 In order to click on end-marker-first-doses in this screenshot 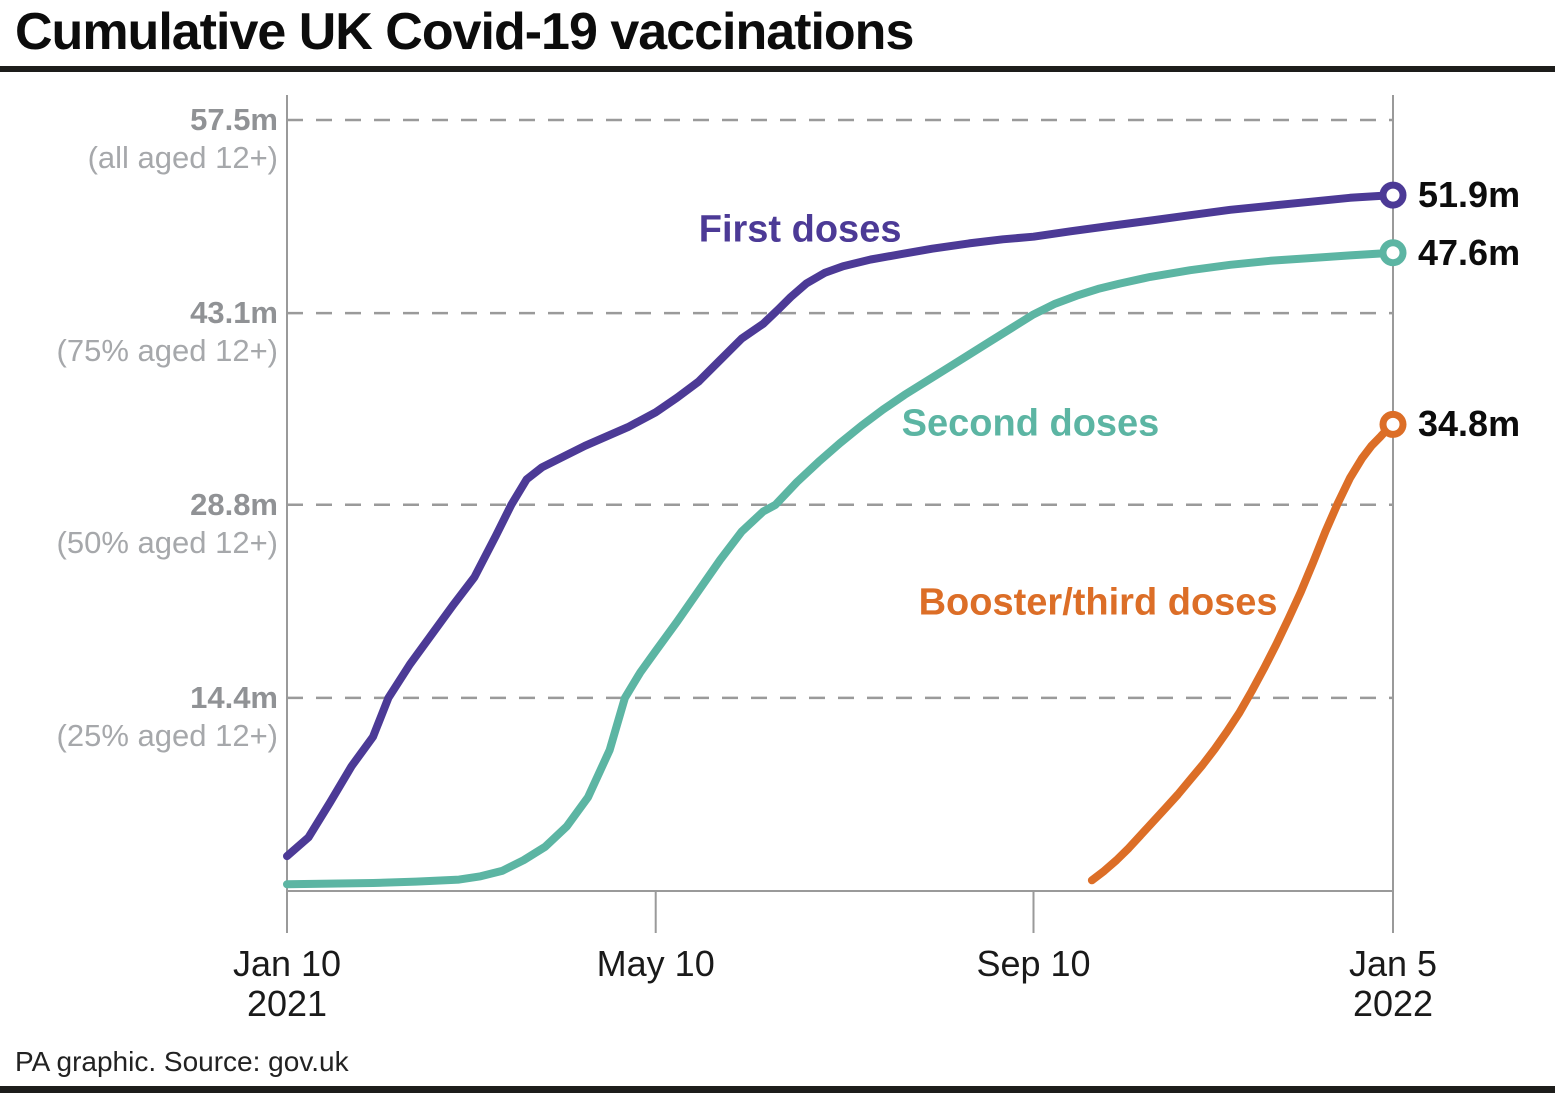, I will do `click(1393, 195)`.